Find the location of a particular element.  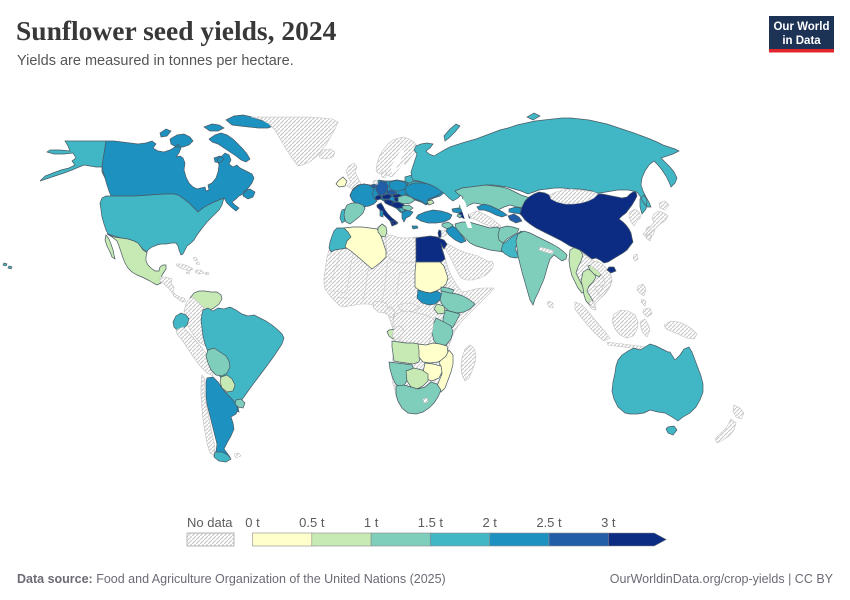

svg-text: Our World is located at coordinates (801, 27).